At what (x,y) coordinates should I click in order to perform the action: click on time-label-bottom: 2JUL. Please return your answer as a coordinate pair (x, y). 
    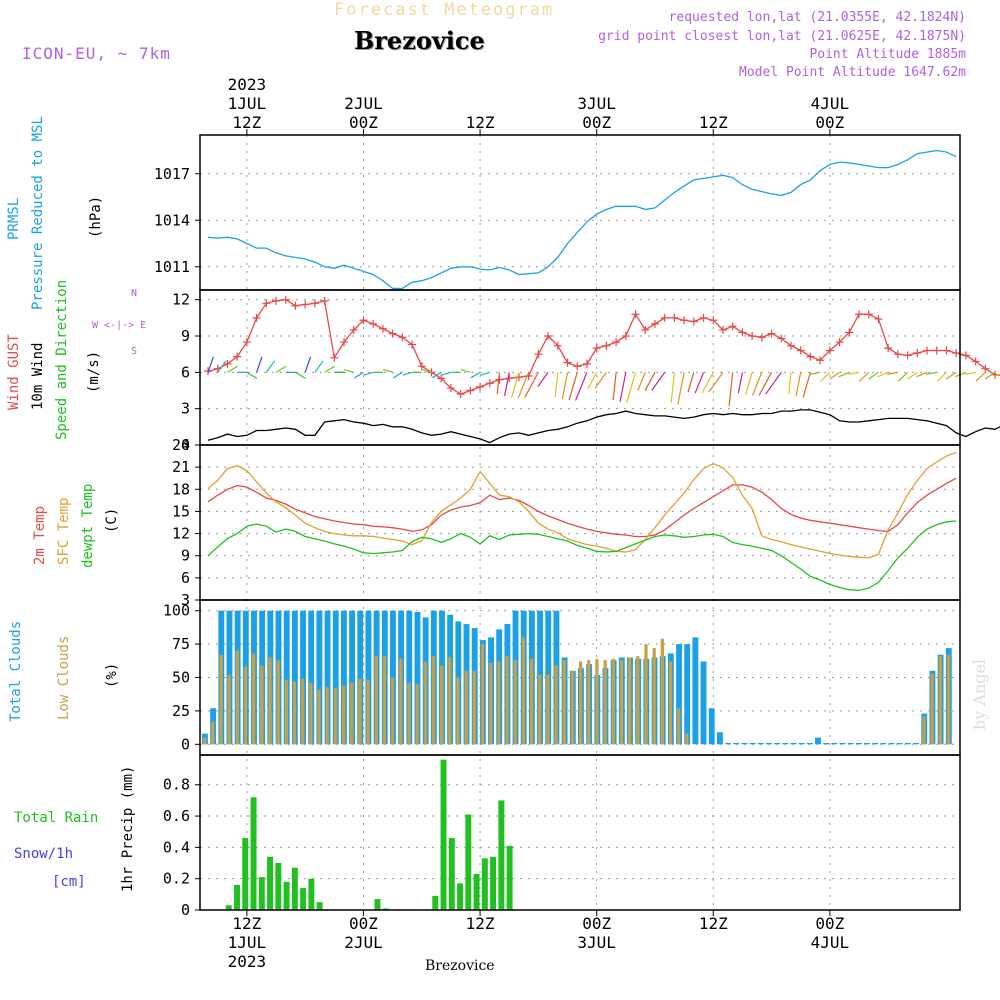
    Looking at the image, I should click on (363, 942).